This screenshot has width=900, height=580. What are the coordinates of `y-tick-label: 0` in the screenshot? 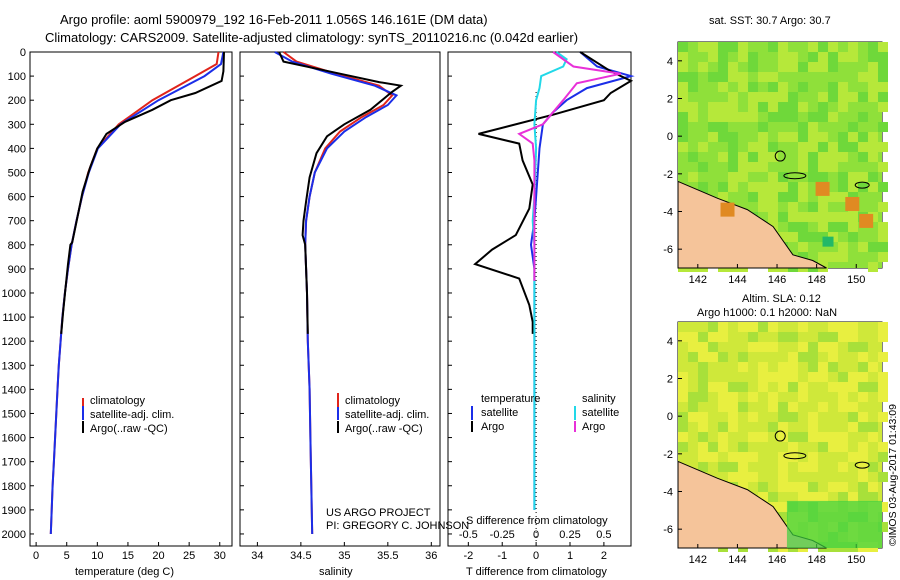 It's located at (23, 53).